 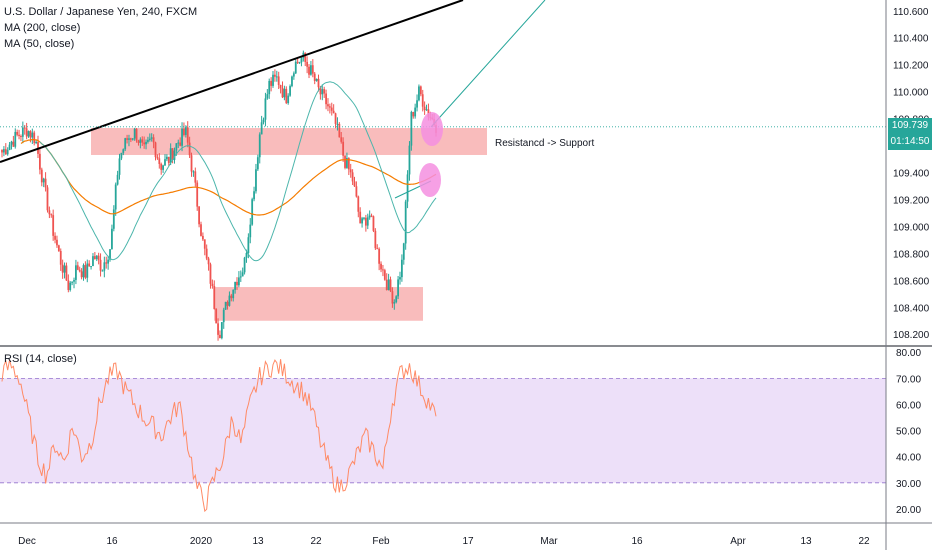 I want to click on time-tick-label: 17, so click(x=468, y=541).